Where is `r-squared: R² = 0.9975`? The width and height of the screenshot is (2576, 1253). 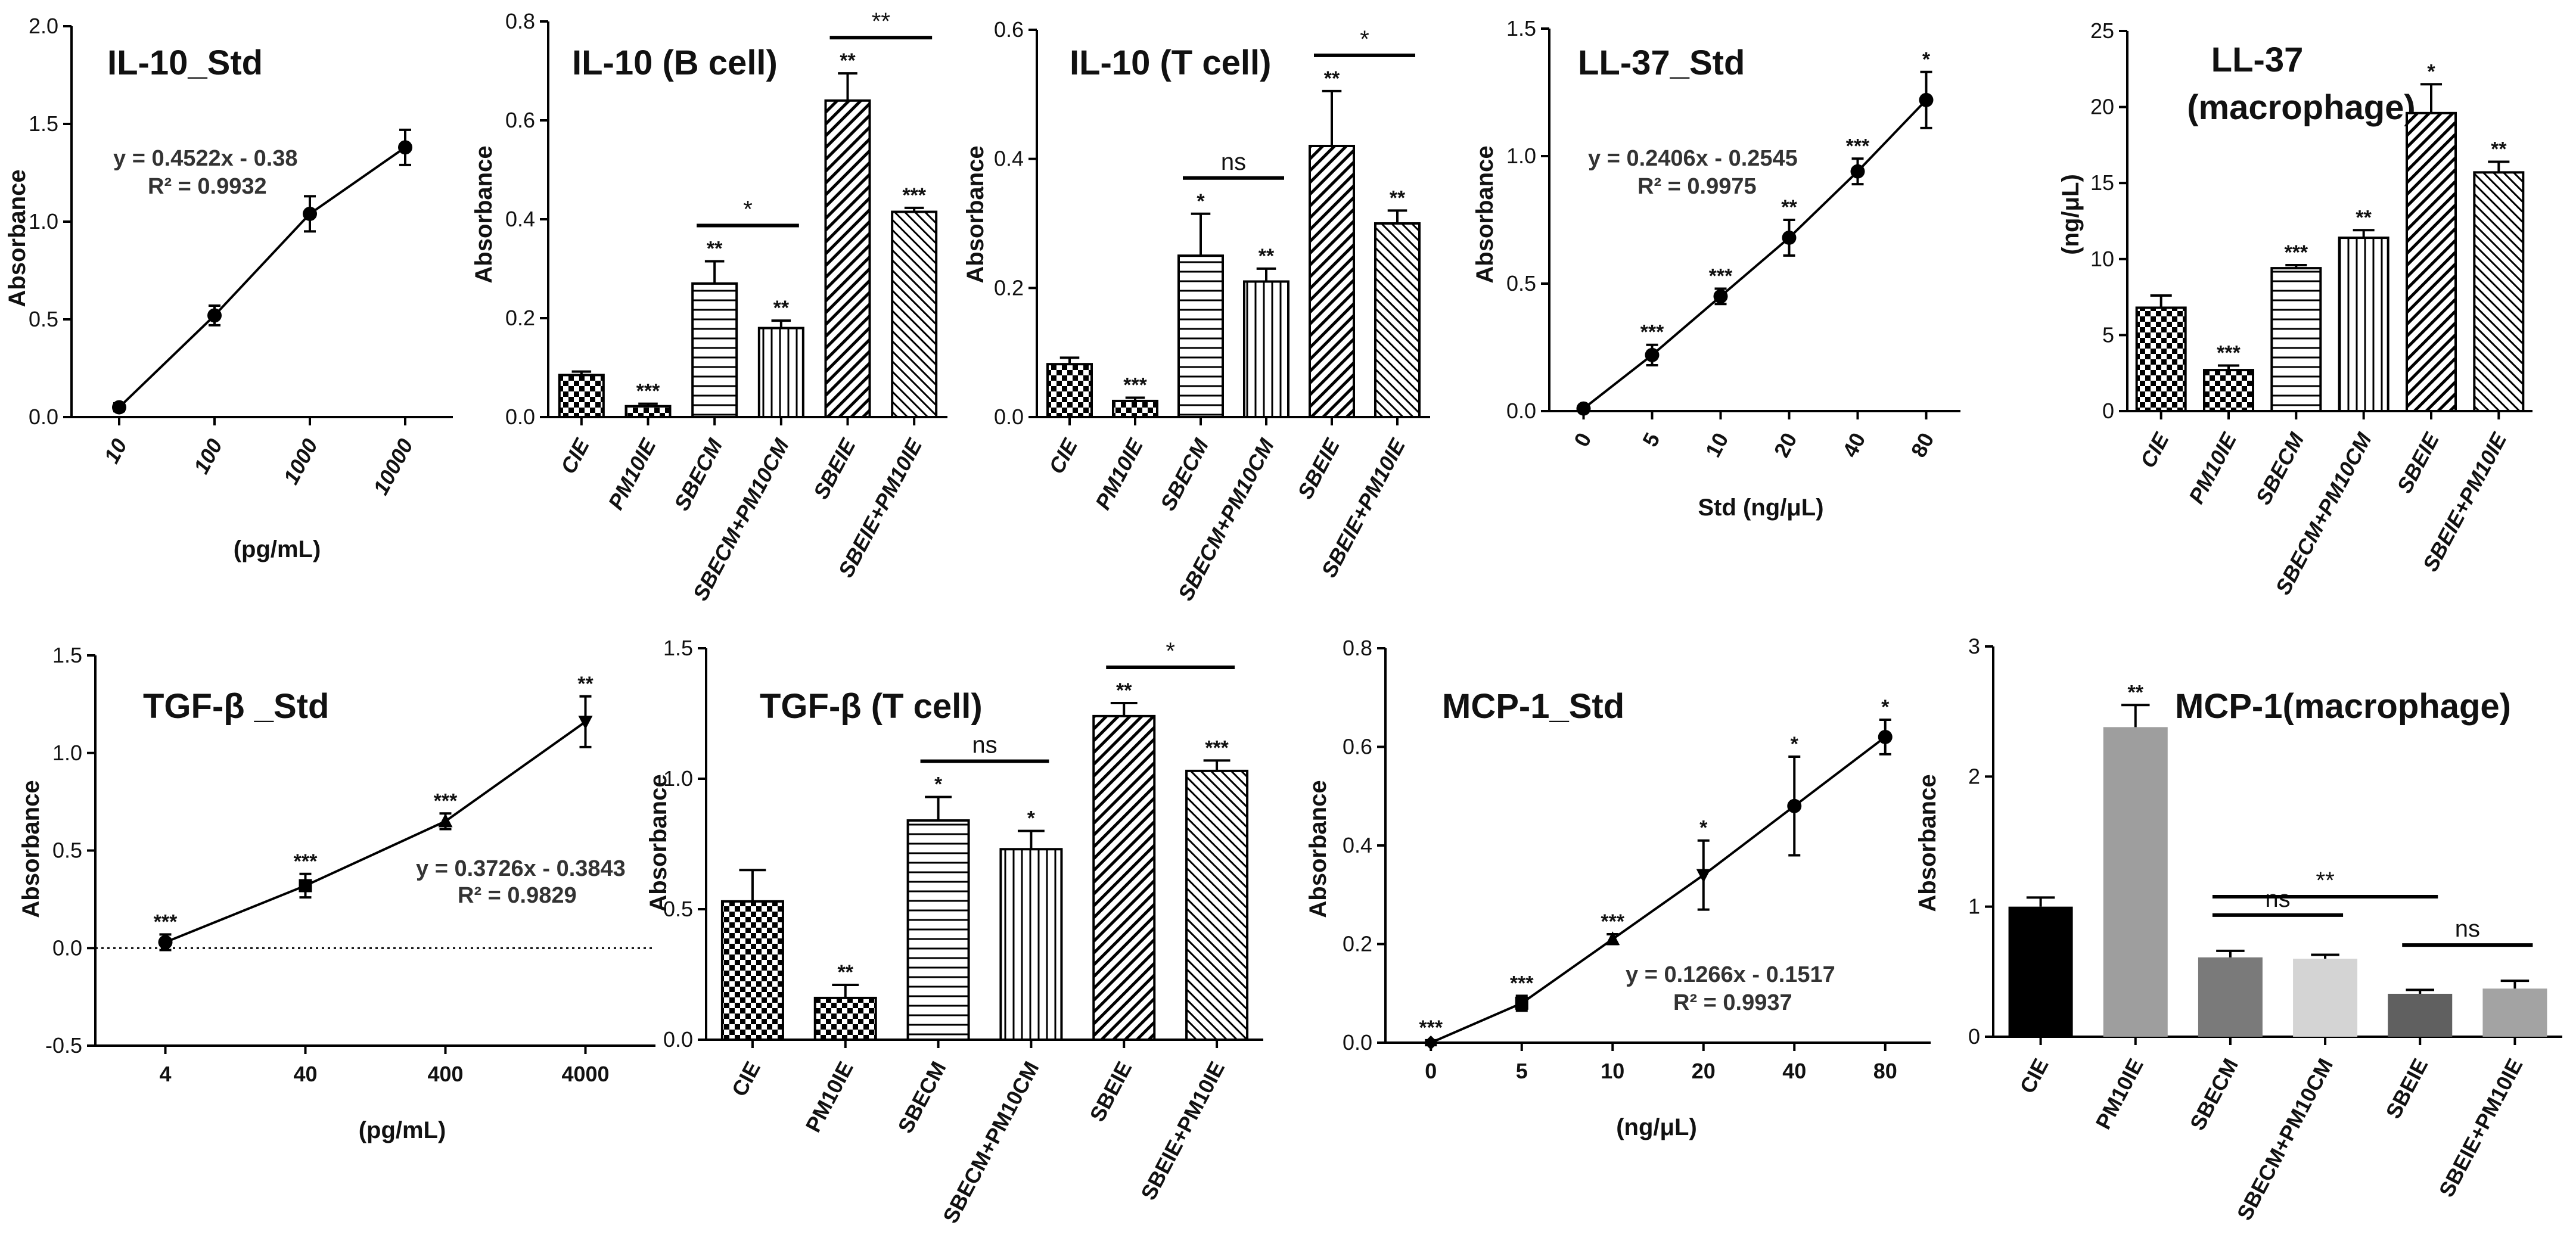
r-squared: R² = 0.9975 is located at coordinates (1697, 186).